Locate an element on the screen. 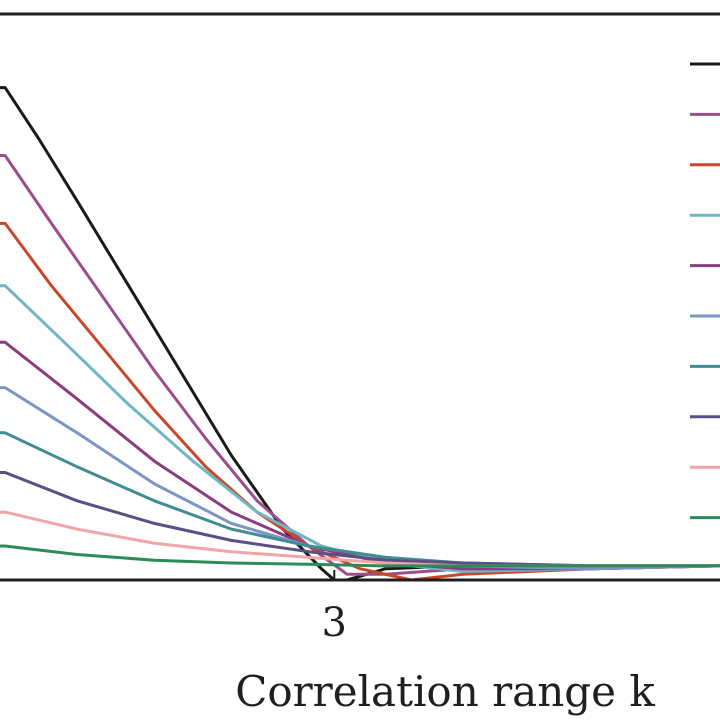  legend is located at coordinates (705, 291).